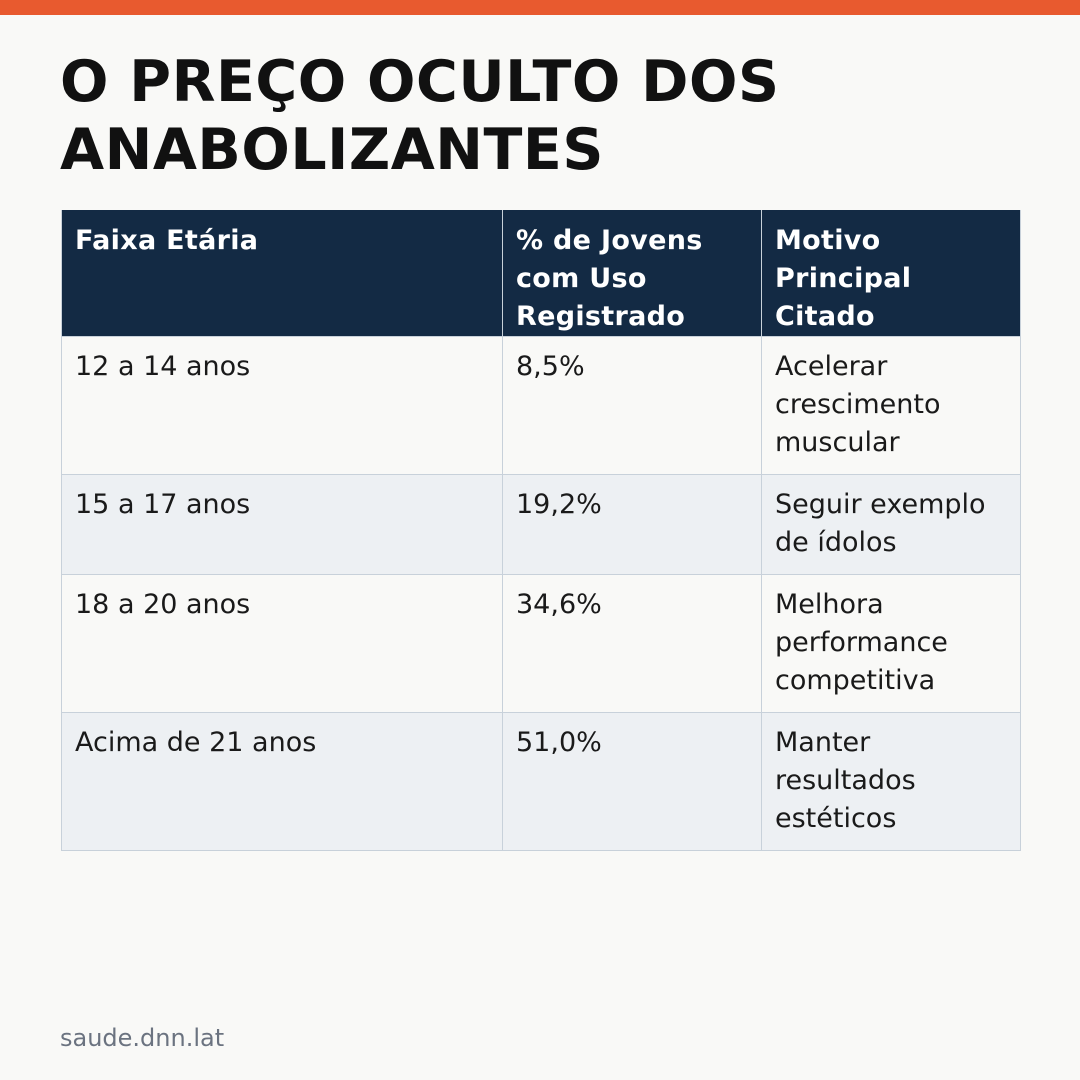  Describe the element at coordinates (632, 273) in the screenshot. I see `column-header-usage-percent: % de Jovens com Uso Registrado` at that location.